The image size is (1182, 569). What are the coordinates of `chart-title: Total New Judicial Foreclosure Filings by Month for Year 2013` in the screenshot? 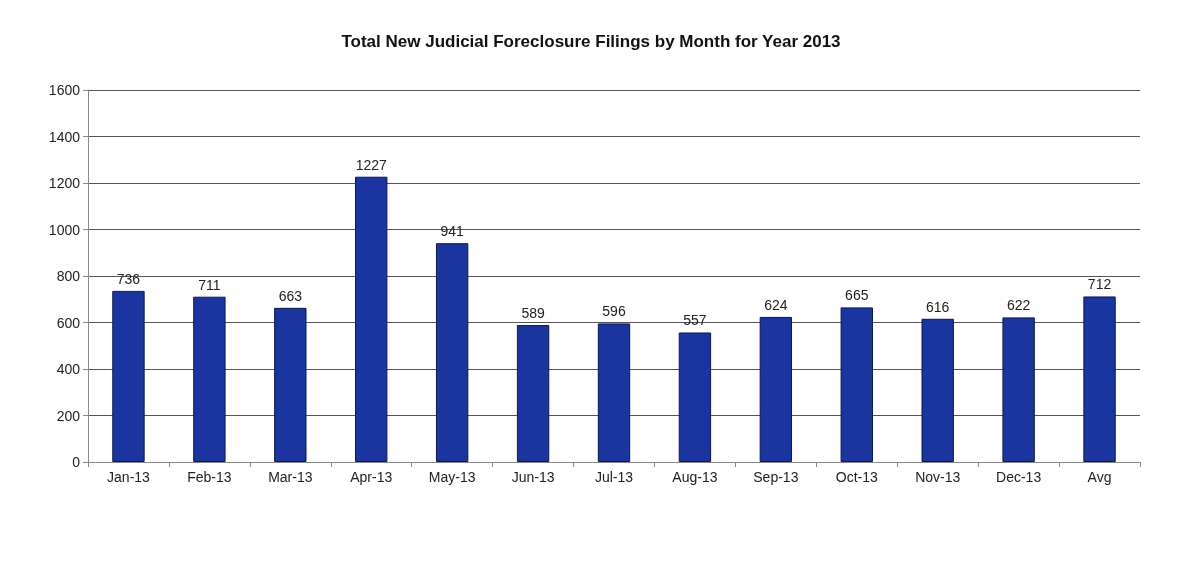 It's located at (591, 41).